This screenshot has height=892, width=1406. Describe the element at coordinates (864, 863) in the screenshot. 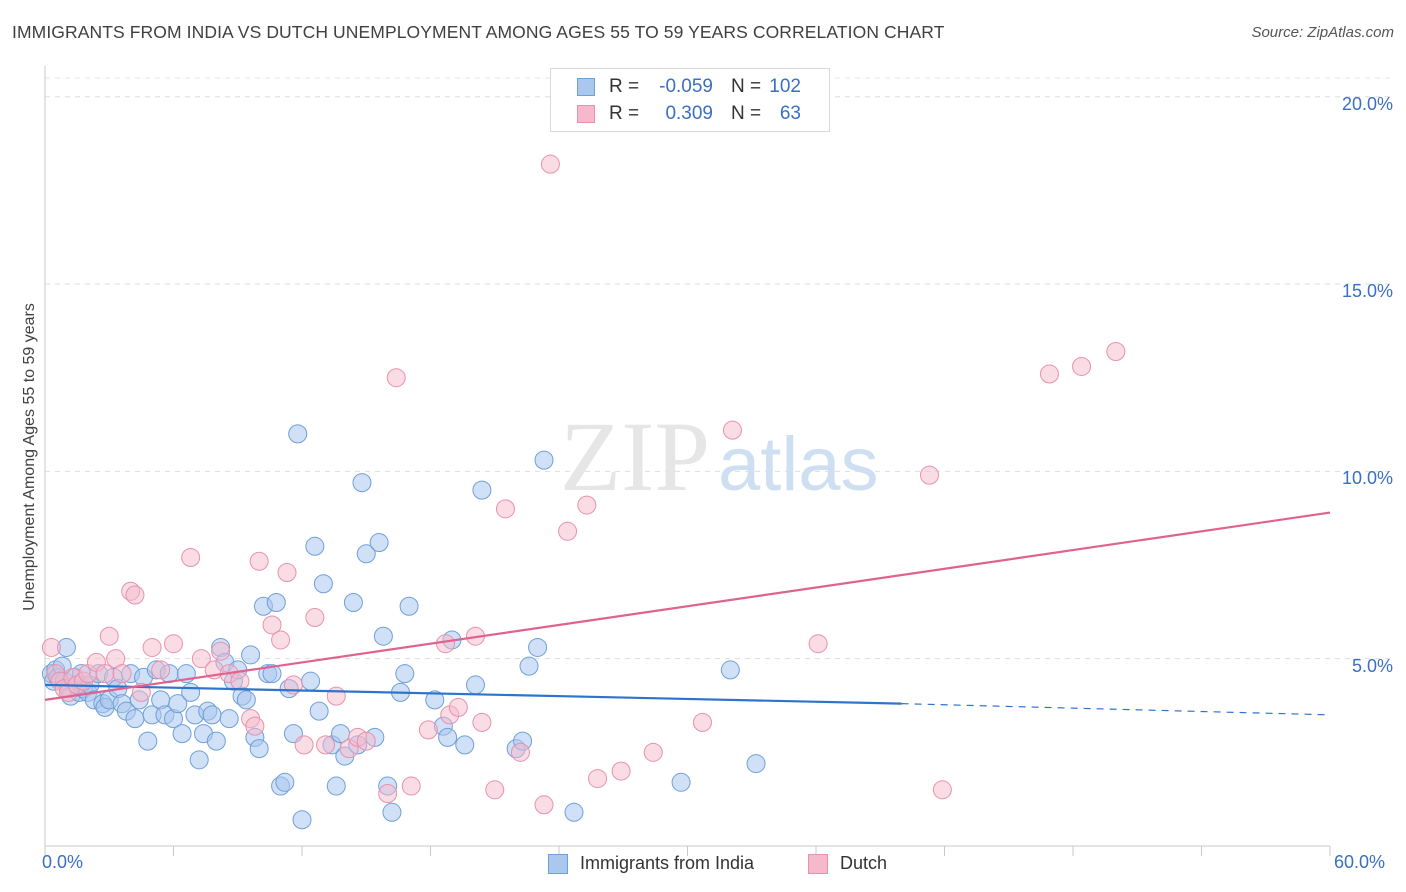

I see `legend-label-dutch: Dutch` at that location.